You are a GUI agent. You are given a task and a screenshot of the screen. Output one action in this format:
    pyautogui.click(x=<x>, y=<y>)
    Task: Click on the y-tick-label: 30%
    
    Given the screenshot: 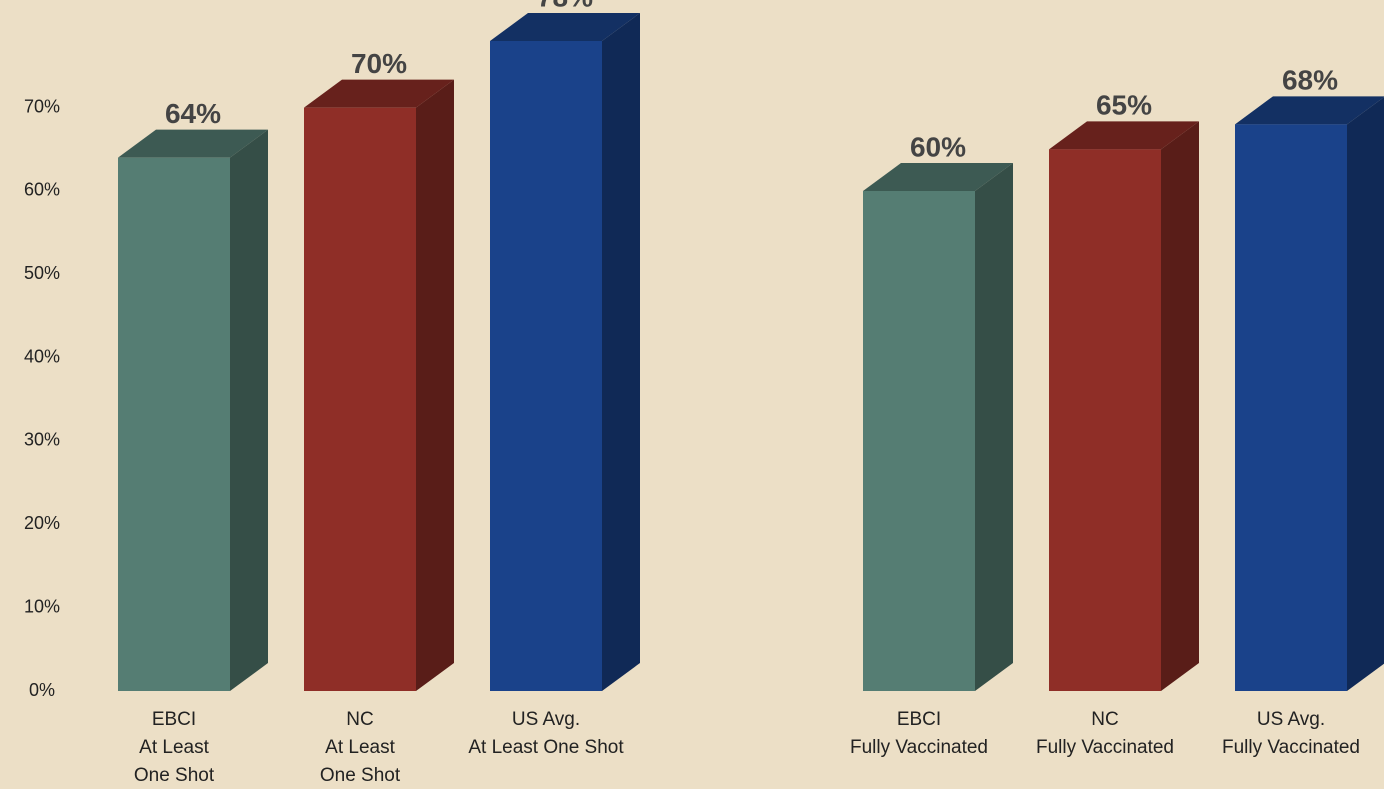 What is the action you would take?
    pyautogui.click(x=42, y=440)
    